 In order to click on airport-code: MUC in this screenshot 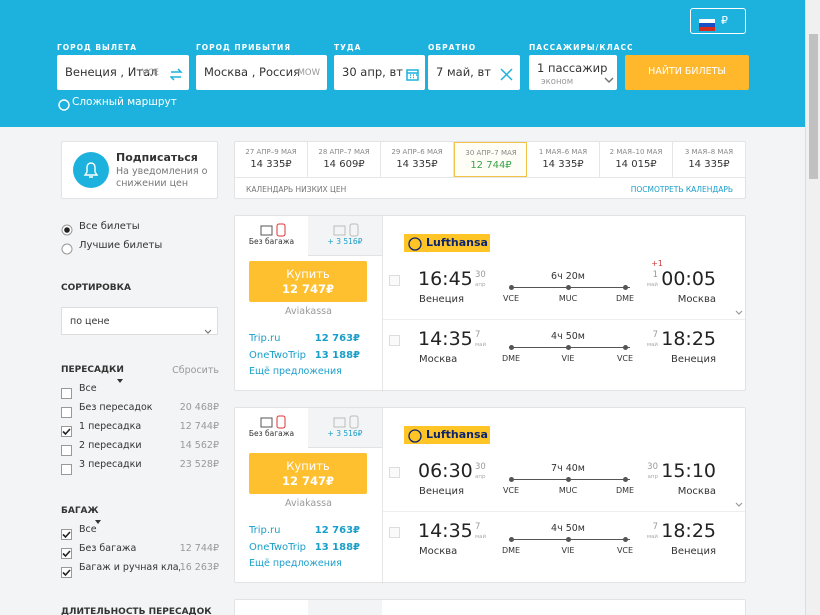, I will do `click(568, 490)`.